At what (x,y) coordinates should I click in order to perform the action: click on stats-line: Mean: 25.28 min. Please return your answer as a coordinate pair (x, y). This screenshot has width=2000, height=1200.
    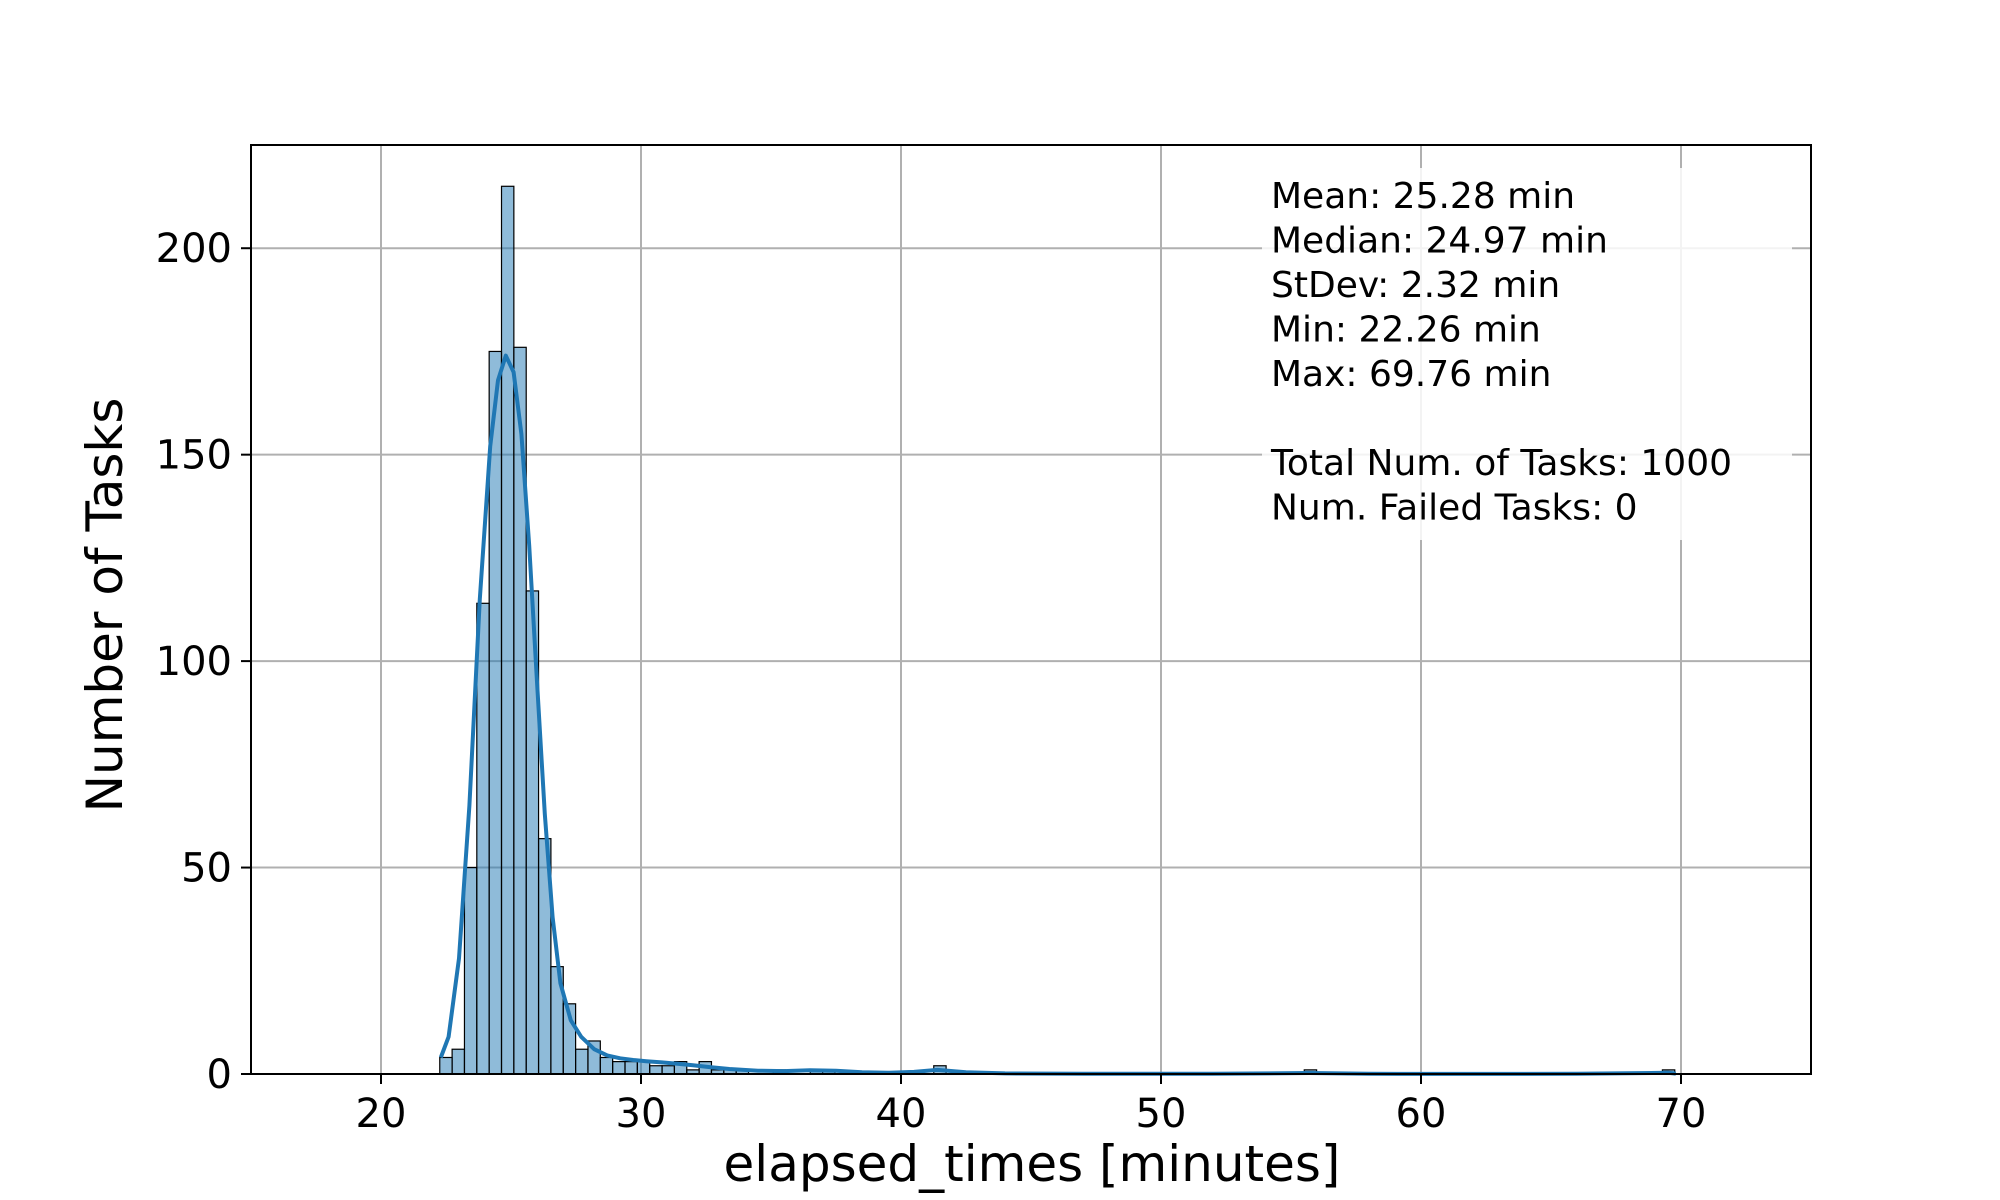
    Looking at the image, I should click on (1423, 196).